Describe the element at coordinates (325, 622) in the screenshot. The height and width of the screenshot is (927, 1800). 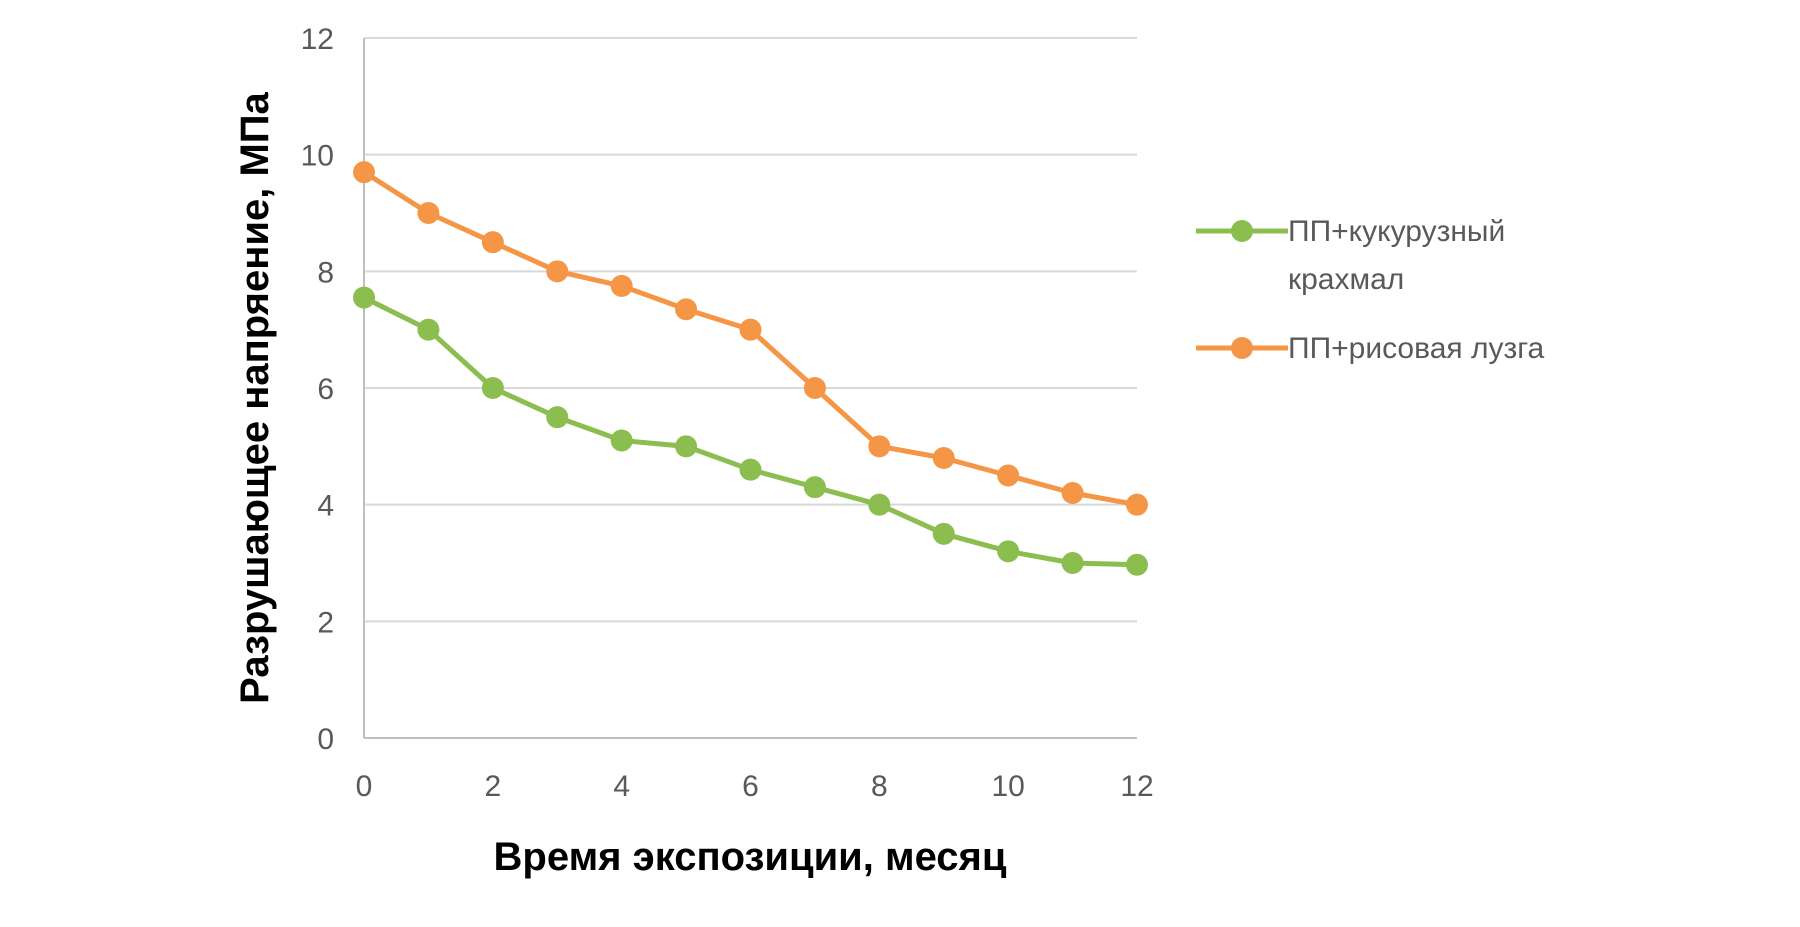
I see `y-tick-label: 2` at that location.